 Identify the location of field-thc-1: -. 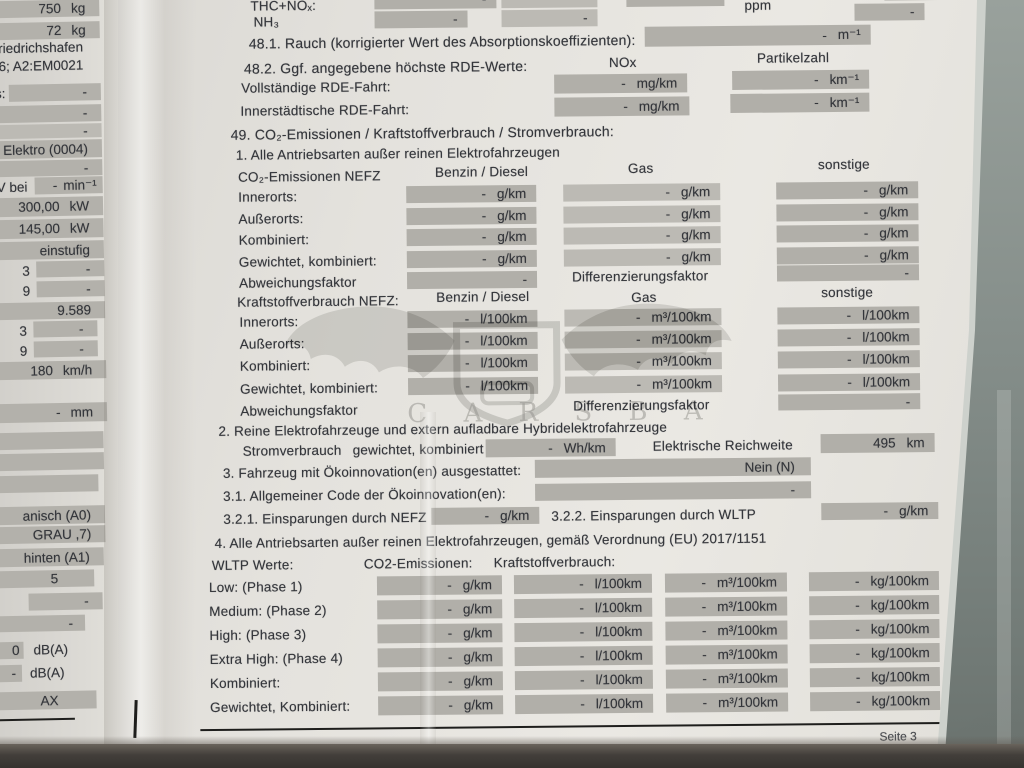
(435, 5).